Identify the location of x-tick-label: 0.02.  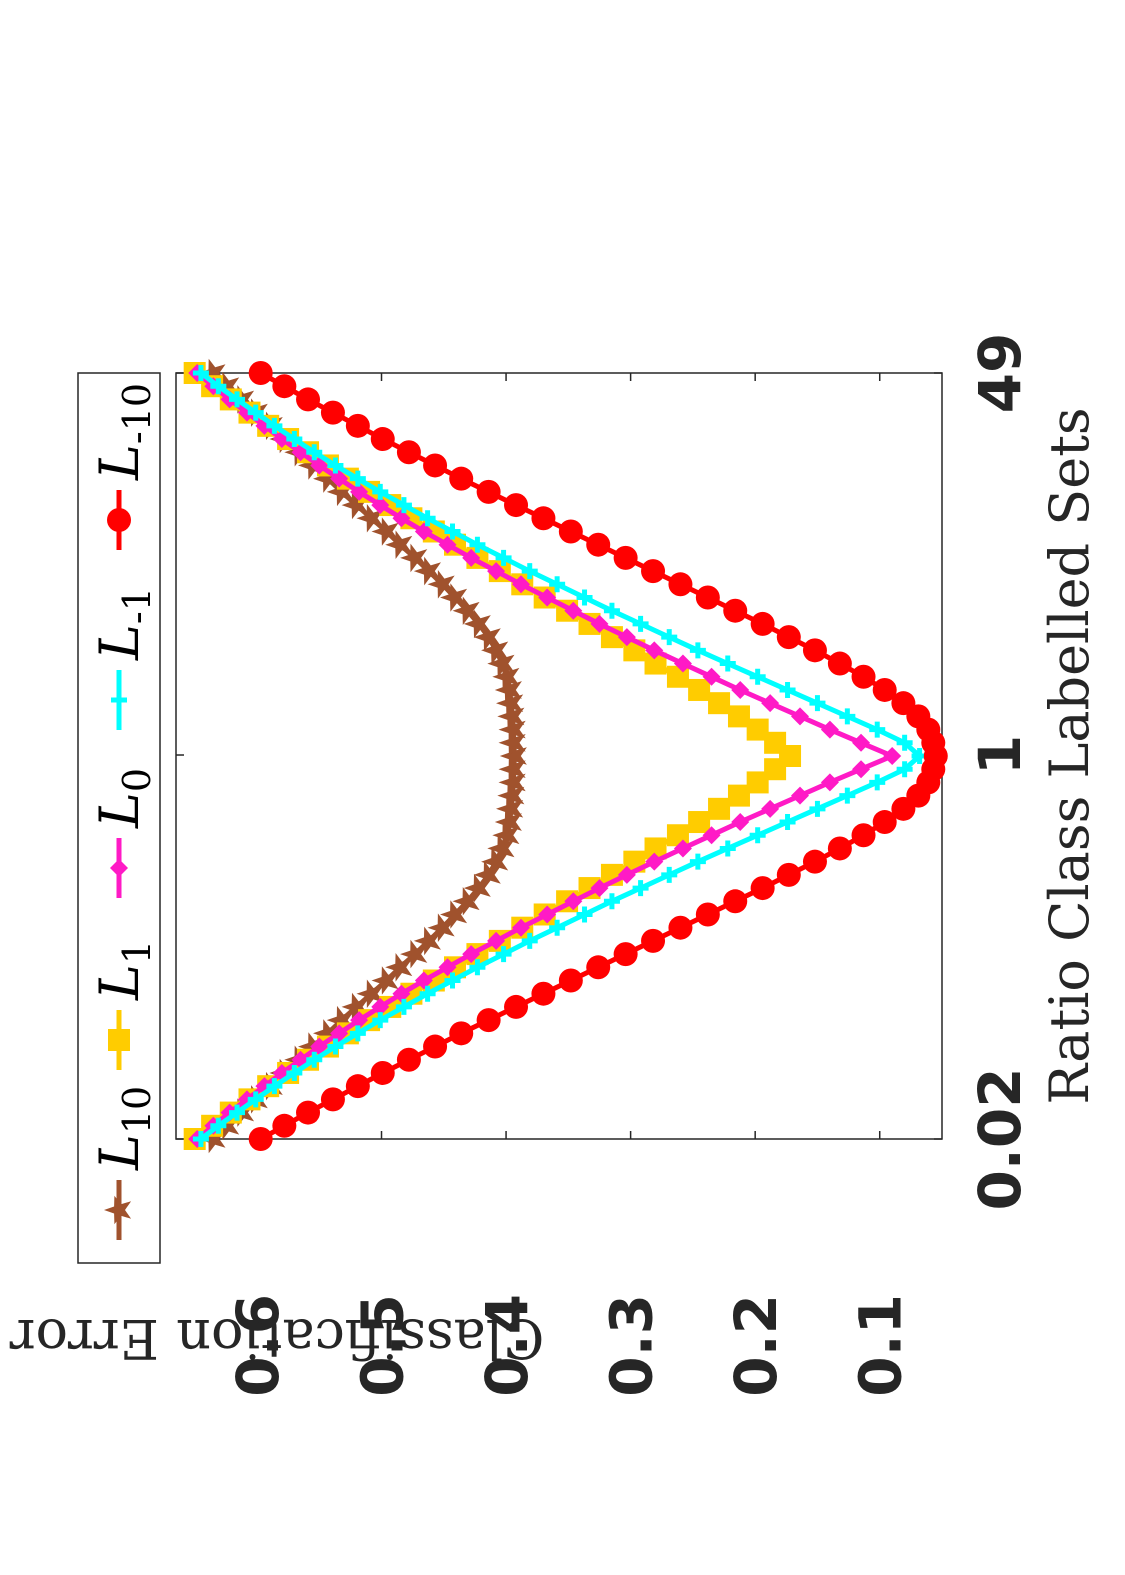
(1000, 1138).